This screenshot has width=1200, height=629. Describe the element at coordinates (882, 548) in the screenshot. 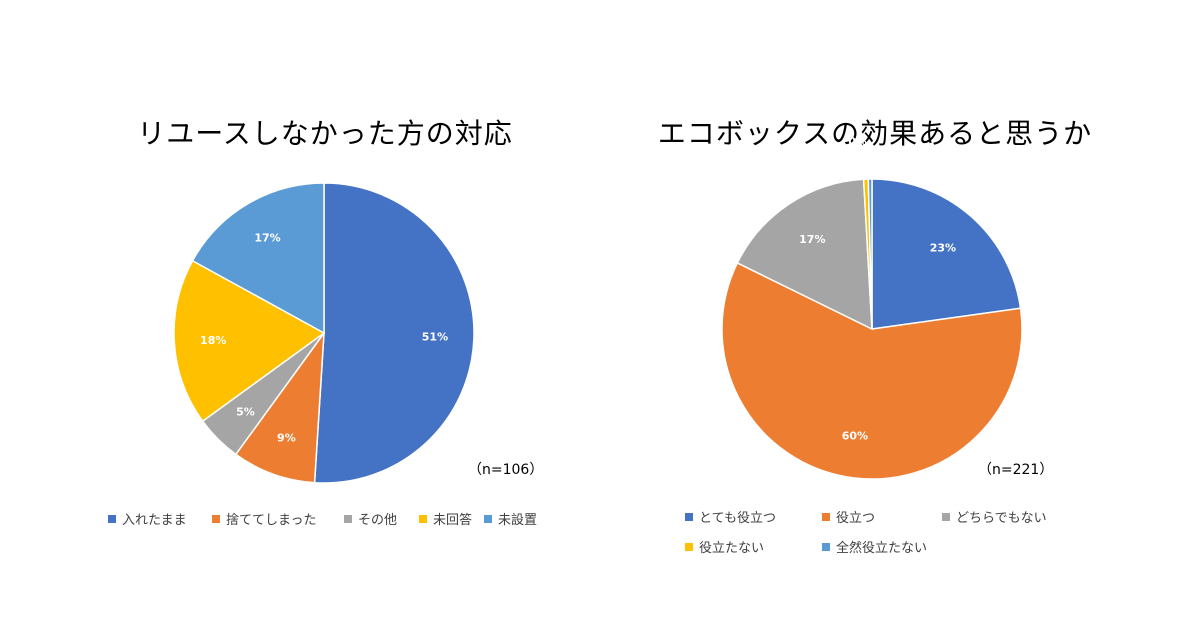

I see `legend-label: 全然役立たない` at that location.